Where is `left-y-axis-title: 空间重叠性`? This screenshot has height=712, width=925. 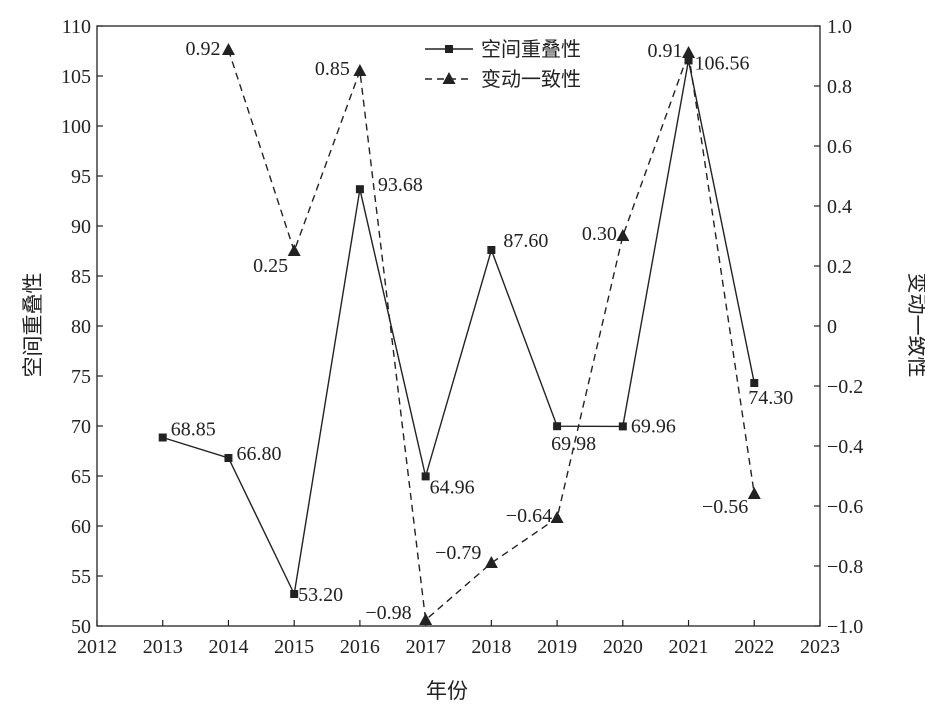
left-y-axis-title: 空间重叠性 is located at coordinates (33, 325).